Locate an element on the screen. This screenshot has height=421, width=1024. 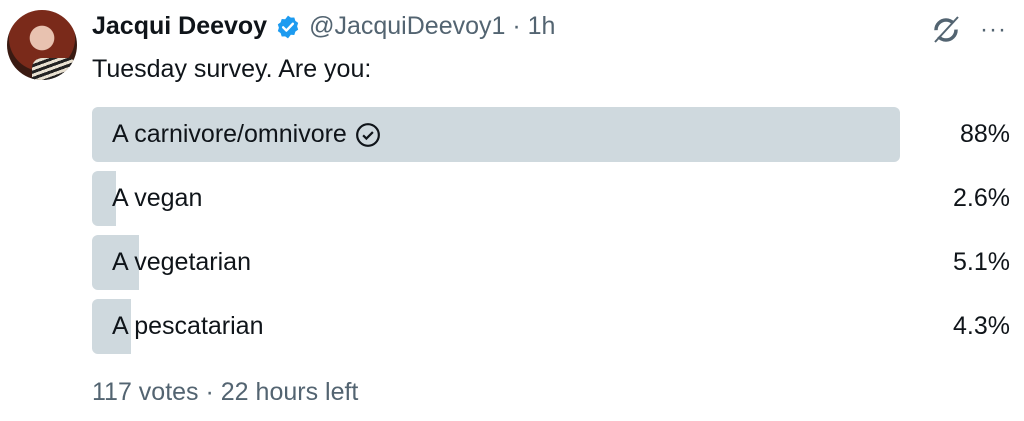
poll-option: A vegan 2.6% is located at coordinates (551, 198).